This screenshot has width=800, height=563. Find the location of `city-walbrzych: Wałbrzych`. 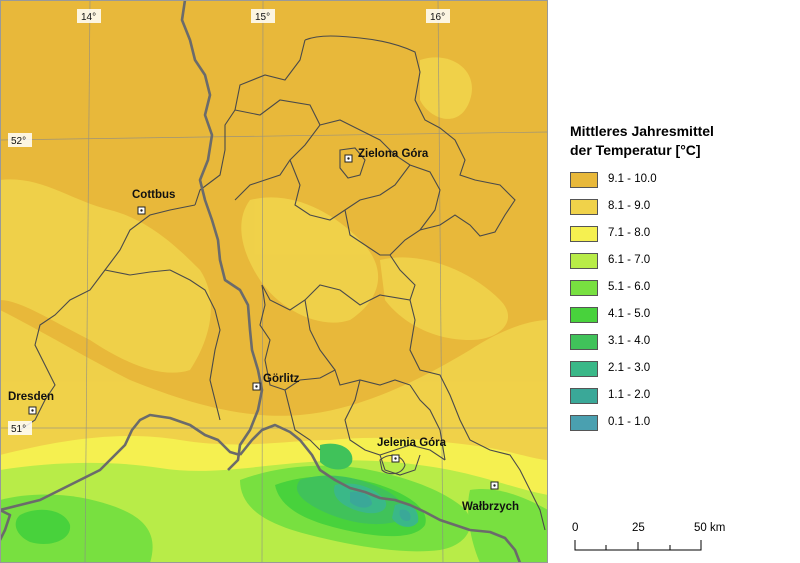

city-walbrzych: Wałbrzych is located at coordinates (490, 497).